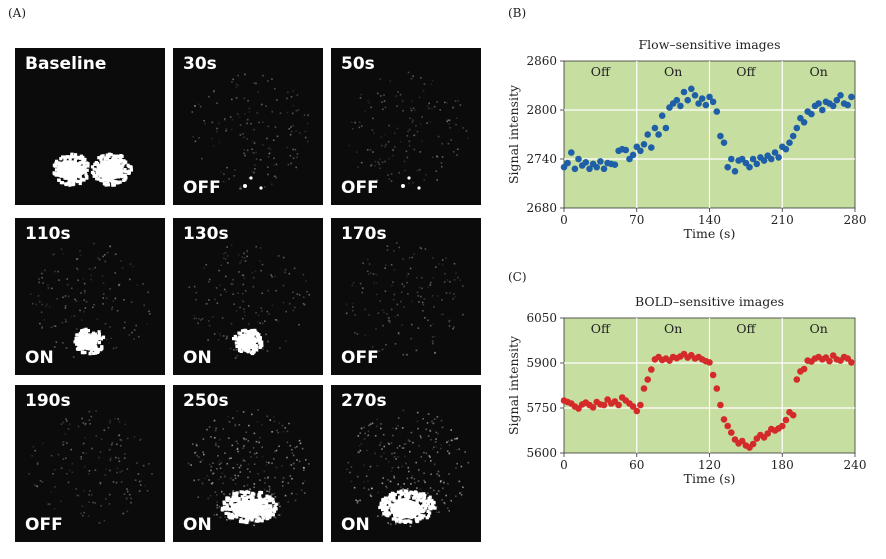 Image resolution: width=886 pixels, height=559 pixels. I want to click on tile-time-label: 110s, so click(48, 234).